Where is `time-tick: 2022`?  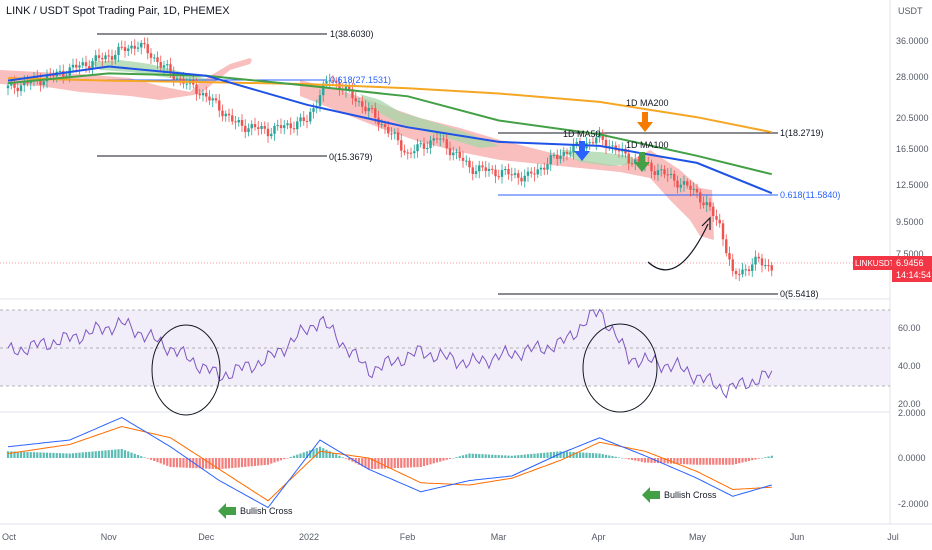
time-tick: 2022 is located at coordinates (309, 537).